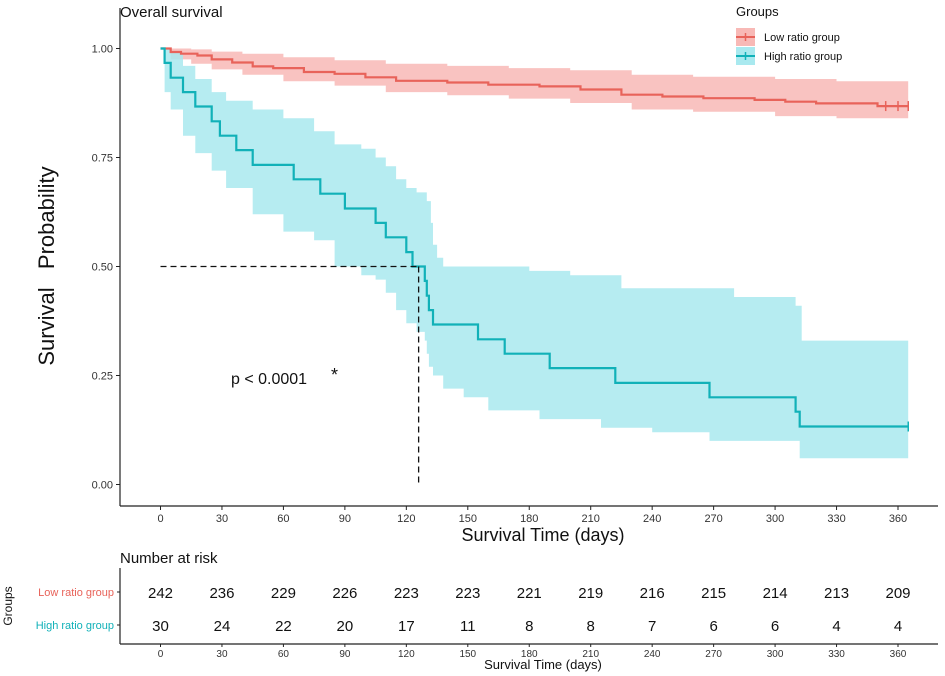 This screenshot has width=945, height=676. I want to click on risk-x-tick-label: 300, so click(775, 654).